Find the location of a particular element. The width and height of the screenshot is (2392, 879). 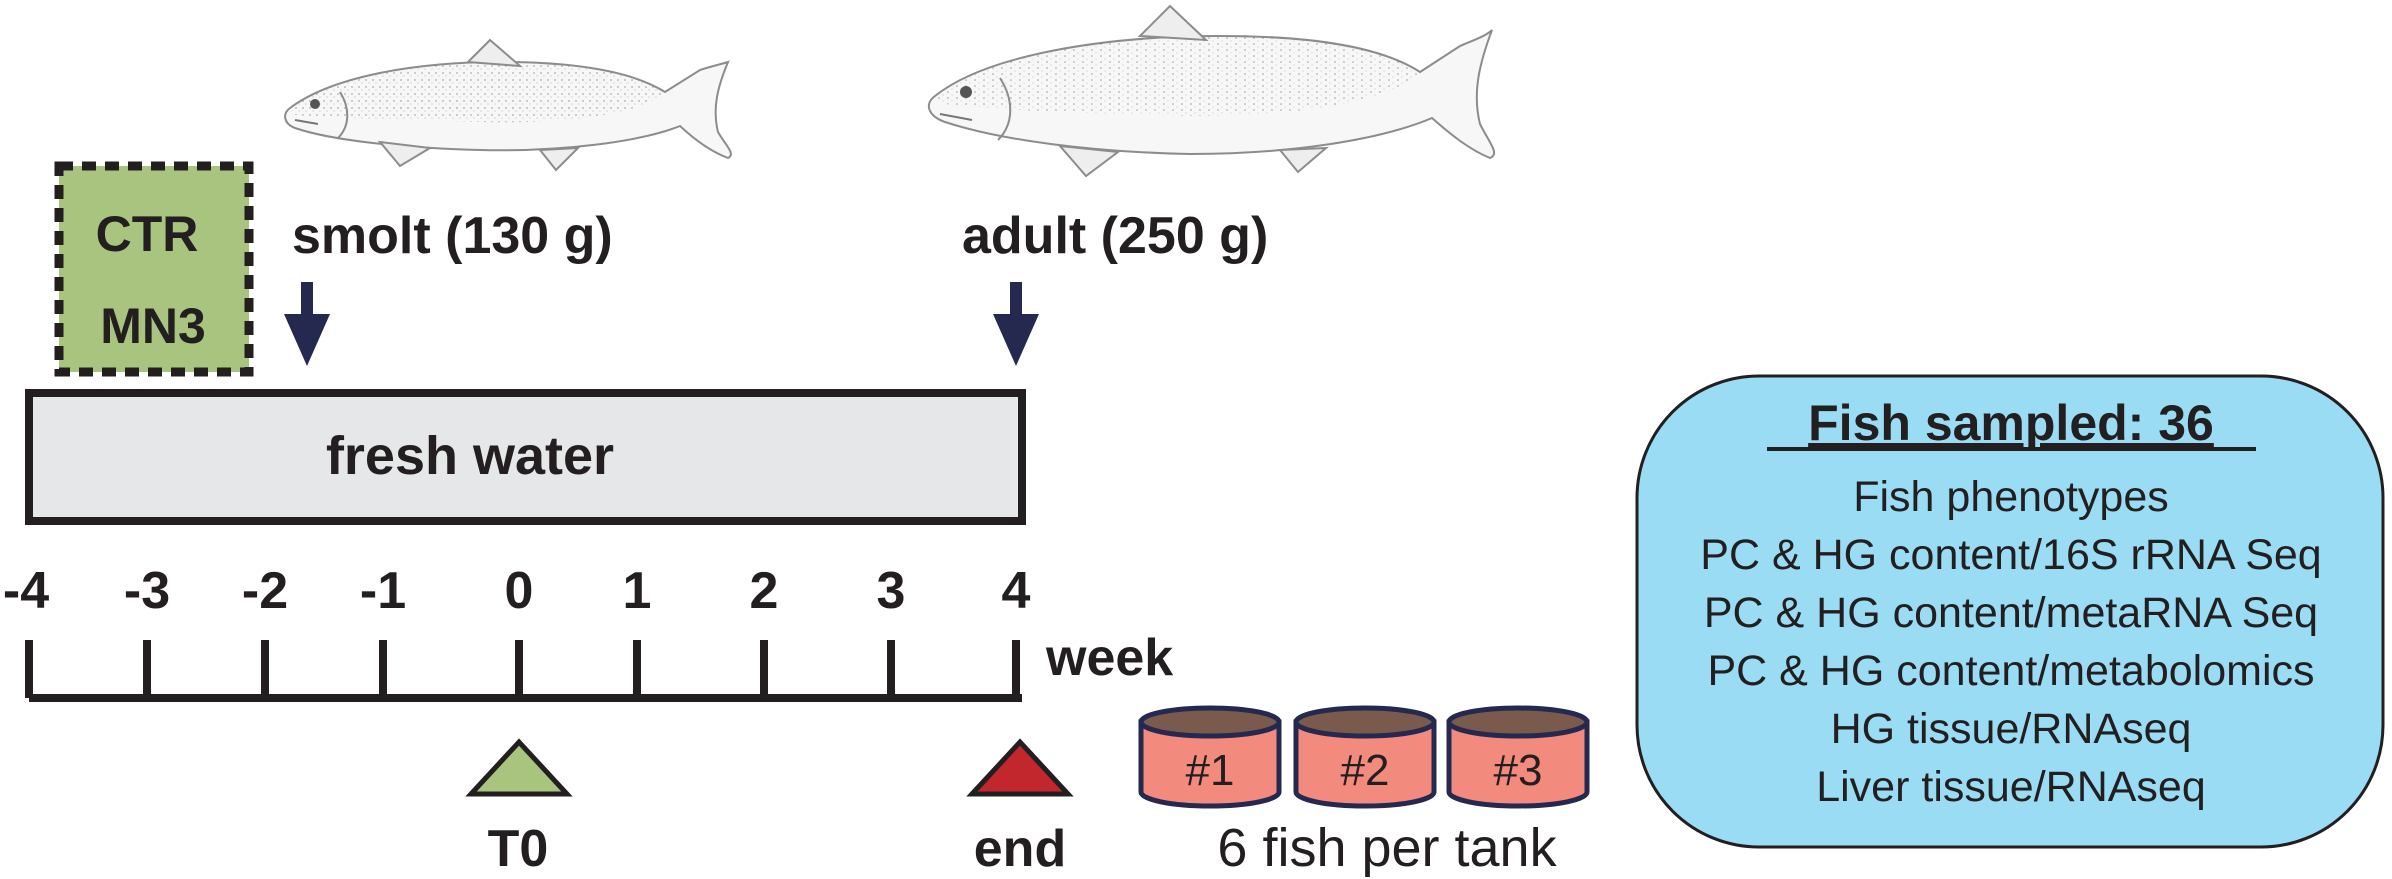

timeline-tick-label: 1 is located at coordinates (637, 591).